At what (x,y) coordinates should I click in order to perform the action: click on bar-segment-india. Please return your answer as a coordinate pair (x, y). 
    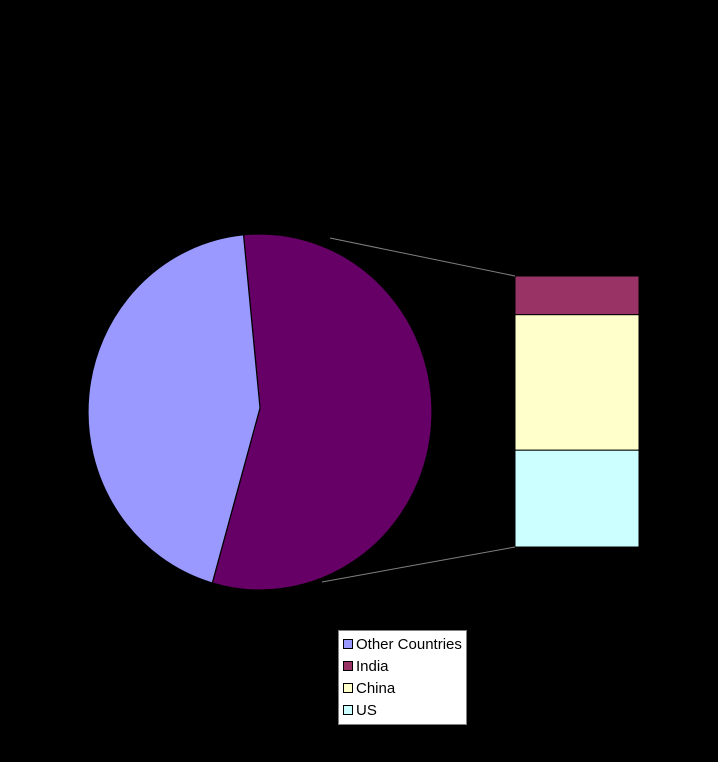
    Looking at the image, I should click on (577, 295).